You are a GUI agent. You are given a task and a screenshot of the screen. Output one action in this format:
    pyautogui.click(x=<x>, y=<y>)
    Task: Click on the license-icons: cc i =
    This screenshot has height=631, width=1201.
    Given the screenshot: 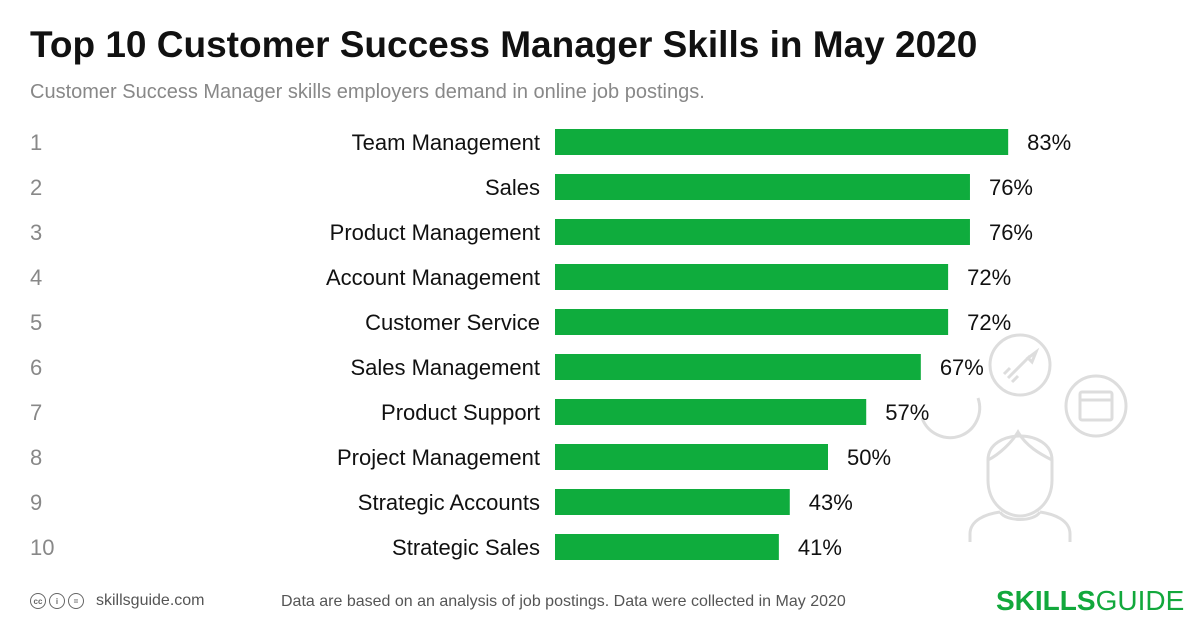 What is the action you would take?
    pyautogui.click(x=57, y=601)
    